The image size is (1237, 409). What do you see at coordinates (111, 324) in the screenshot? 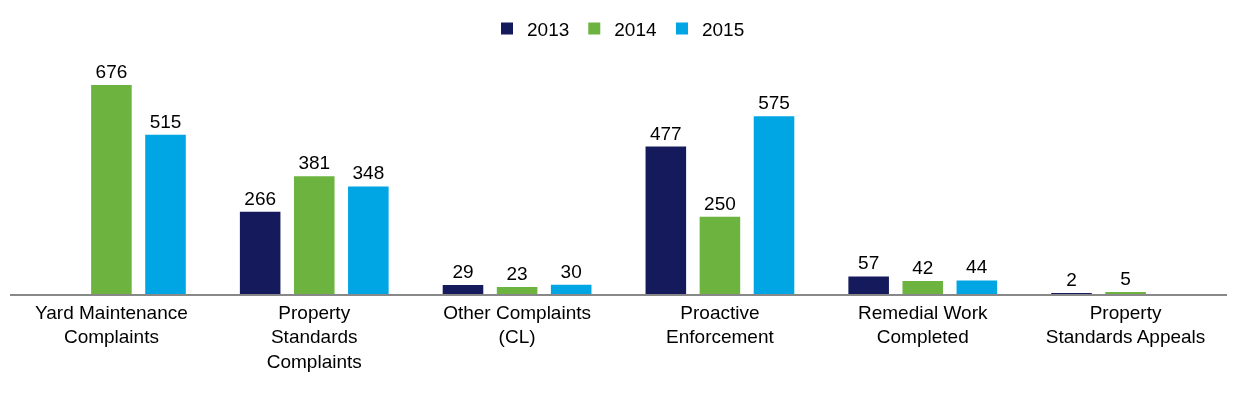
I see `x-tick-label: Yard Maintenance Complaints` at bounding box center [111, 324].